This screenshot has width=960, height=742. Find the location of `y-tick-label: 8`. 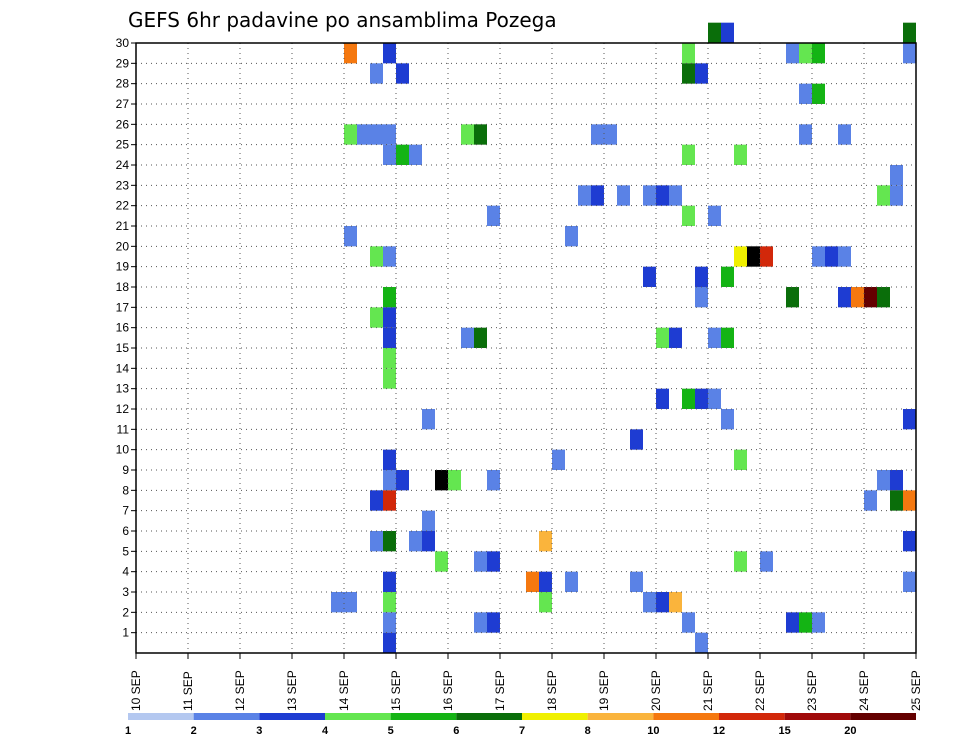

y-tick-label: 8 is located at coordinates (125, 490).